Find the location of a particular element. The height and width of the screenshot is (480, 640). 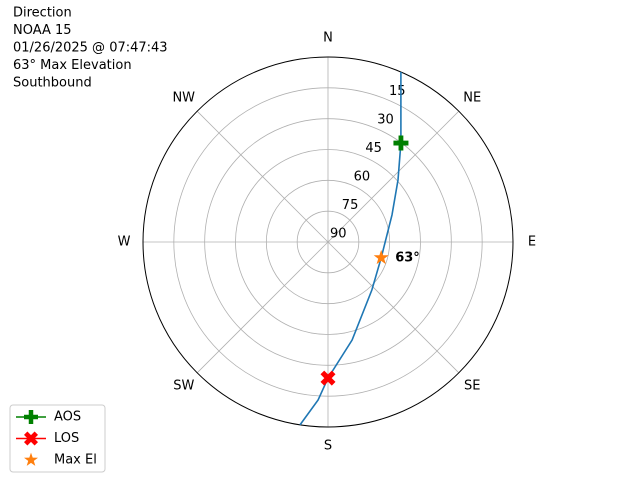

theta-tick-label: NW is located at coordinates (183, 97).